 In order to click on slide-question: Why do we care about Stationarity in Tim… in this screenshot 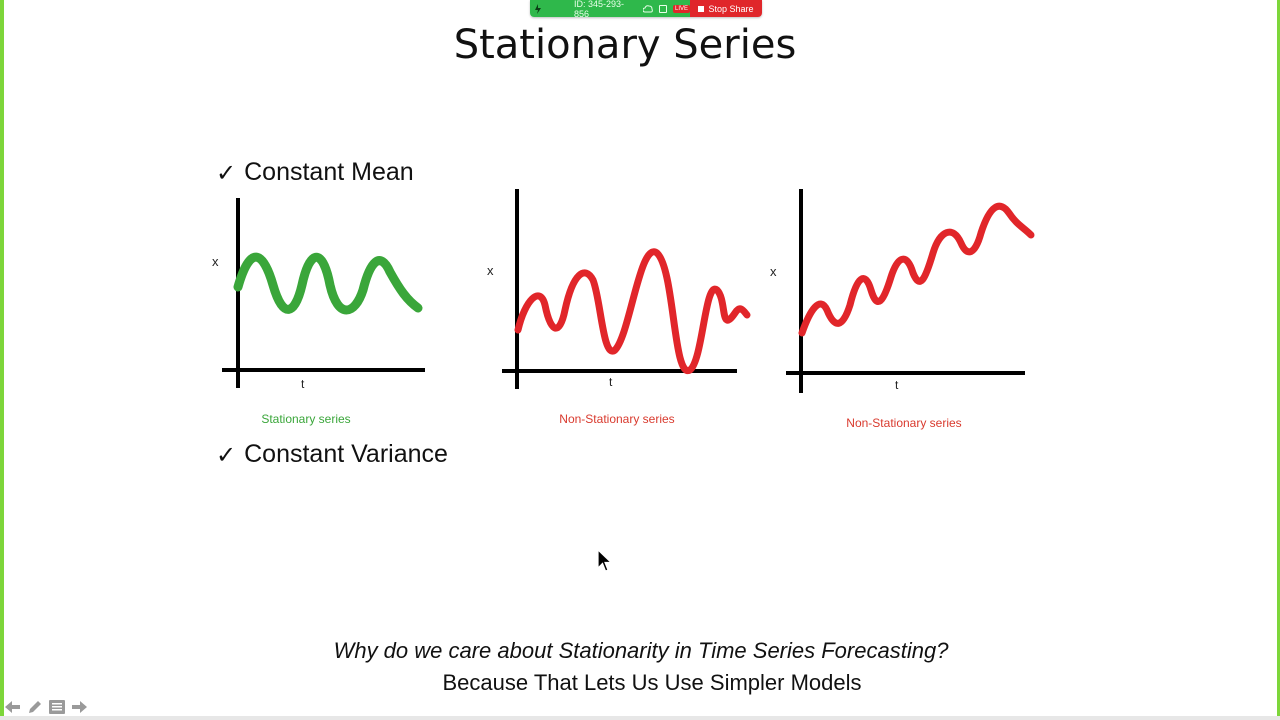, I will do `click(641, 650)`.